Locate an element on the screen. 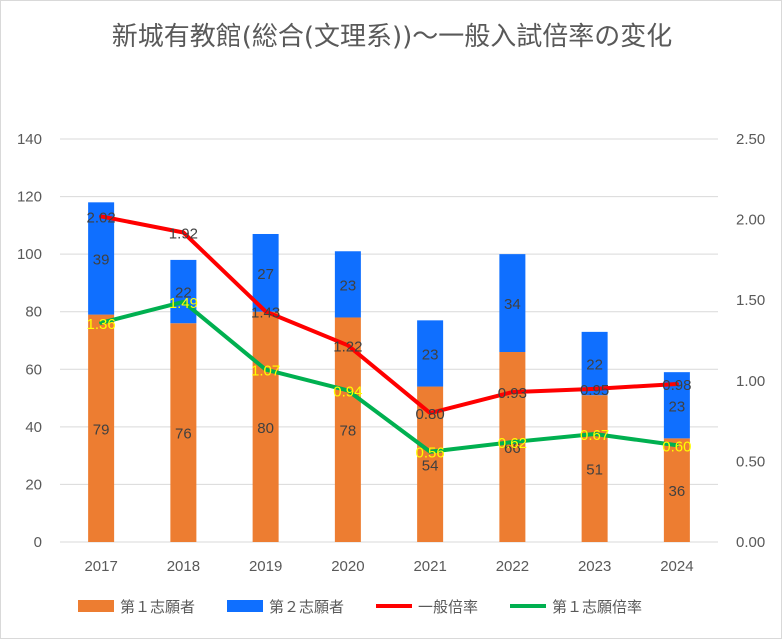  line-data-label: 0.93 is located at coordinates (512, 393).